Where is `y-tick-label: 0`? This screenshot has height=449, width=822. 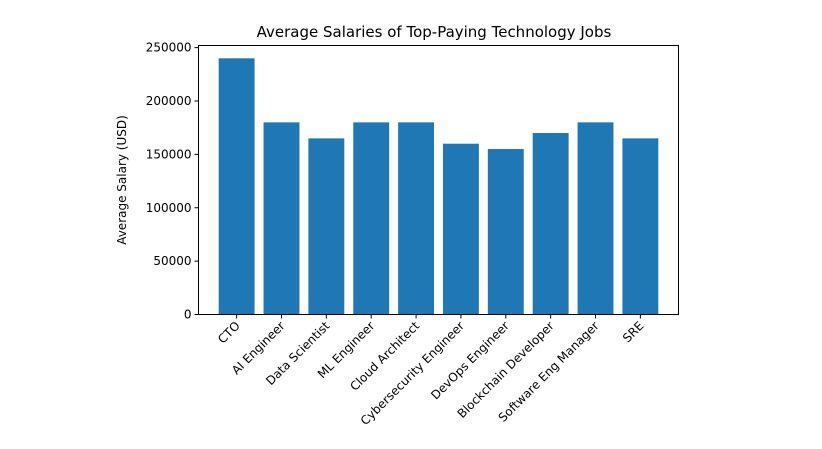
y-tick-label: 0 is located at coordinates (188, 315).